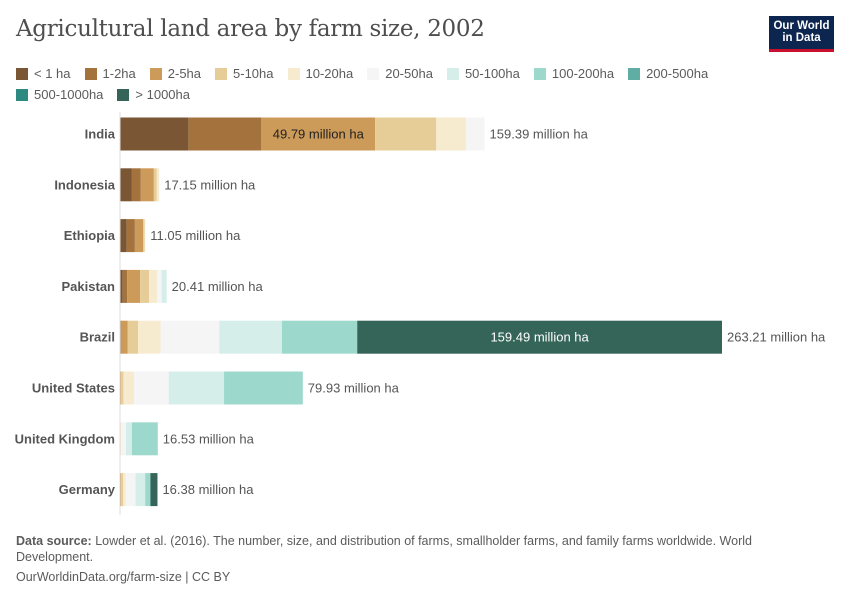 The image size is (850, 600). What do you see at coordinates (65, 438) in the screenshot?
I see `category-label: United Kingdom` at bounding box center [65, 438].